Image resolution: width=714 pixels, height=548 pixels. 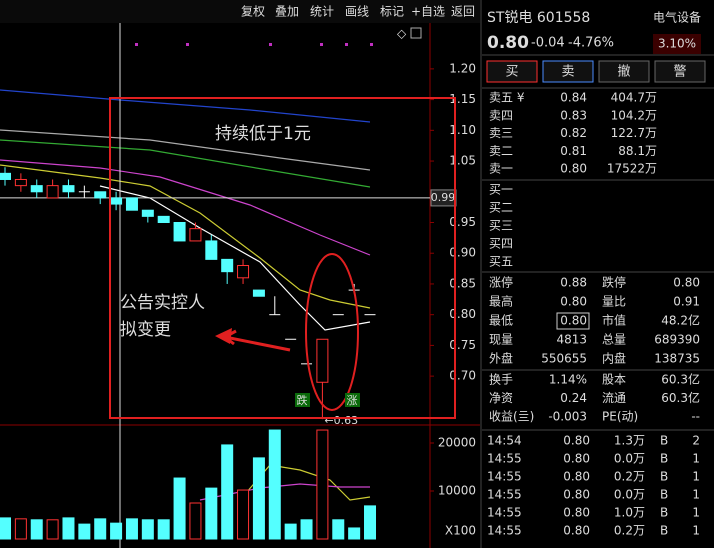 I want to click on trade-volume: 0.2万, so click(x=629, y=531).